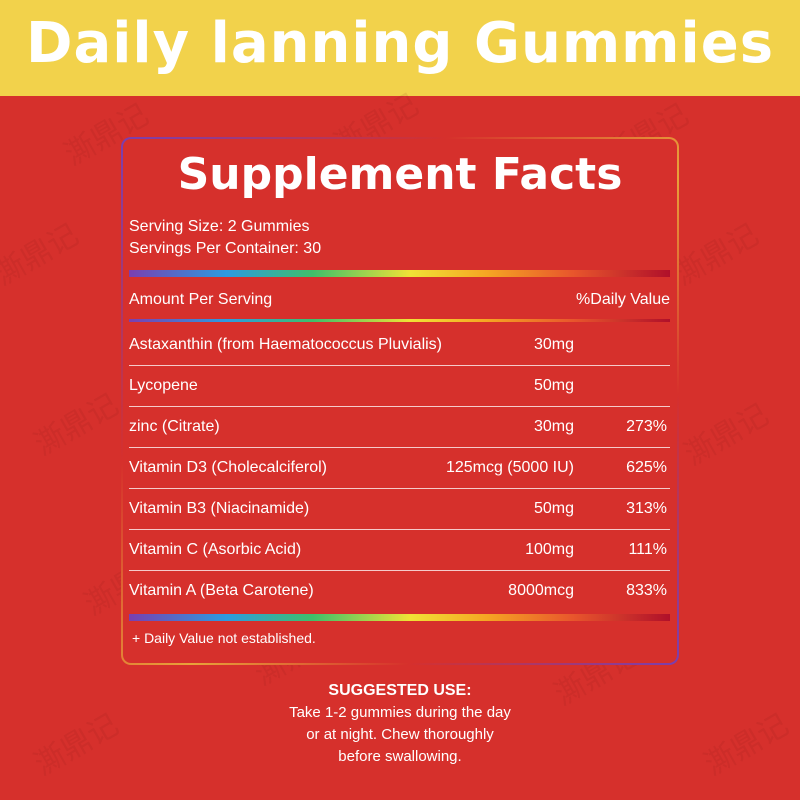 This screenshot has width=800, height=800. Describe the element at coordinates (646, 590) in the screenshot. I see `nutrient-dv: 833%` at that location.